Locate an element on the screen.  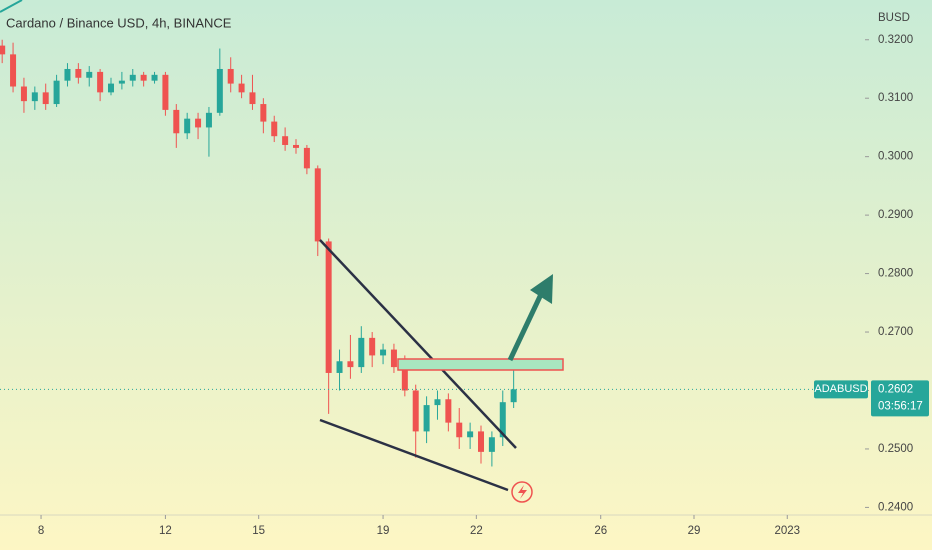
y-tick-label: 0.3000 is located at coordinates (895, 157).